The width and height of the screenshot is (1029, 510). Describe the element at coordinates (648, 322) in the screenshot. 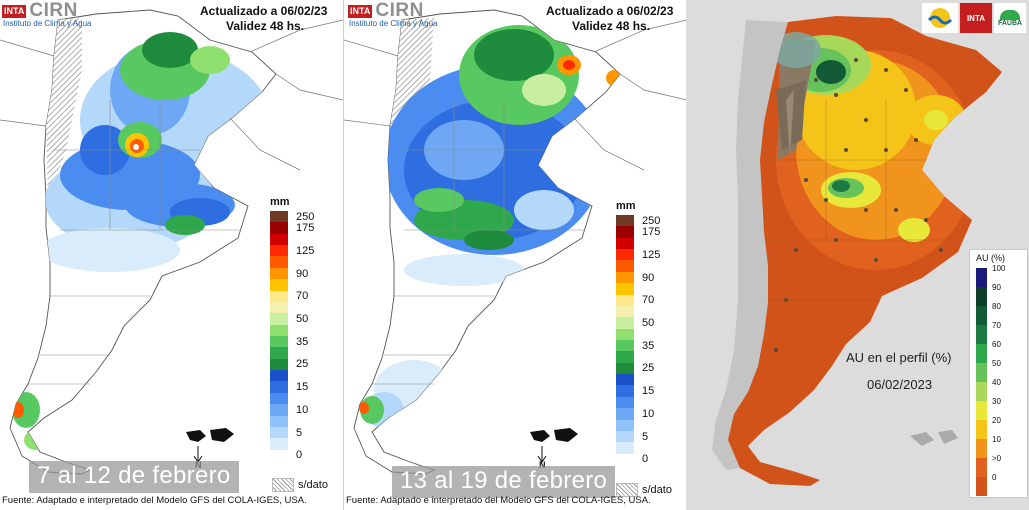

I see `legend-label: 50` at that location.